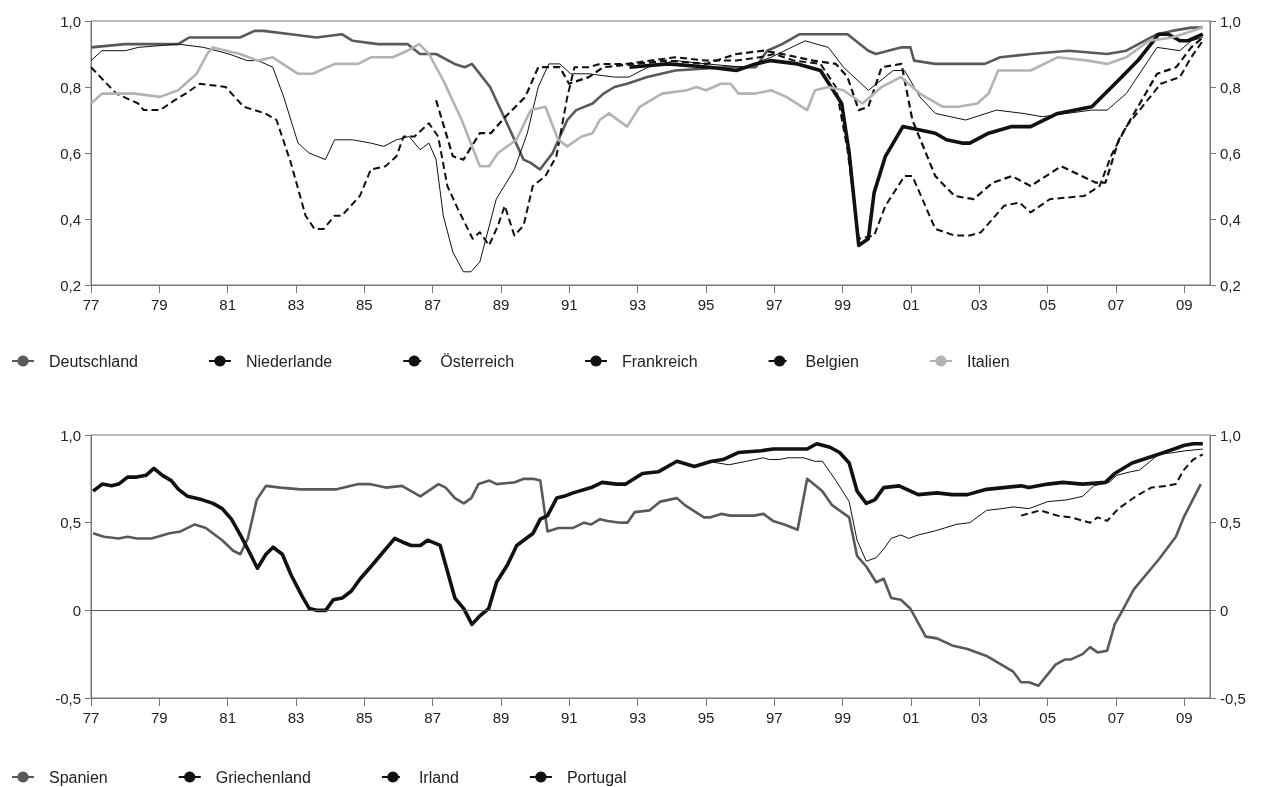 The image size is (1282, 787). Describe the element at coordinates (70, 153) in the screenshot. I see `y-tick-label: 0,6` at that location.